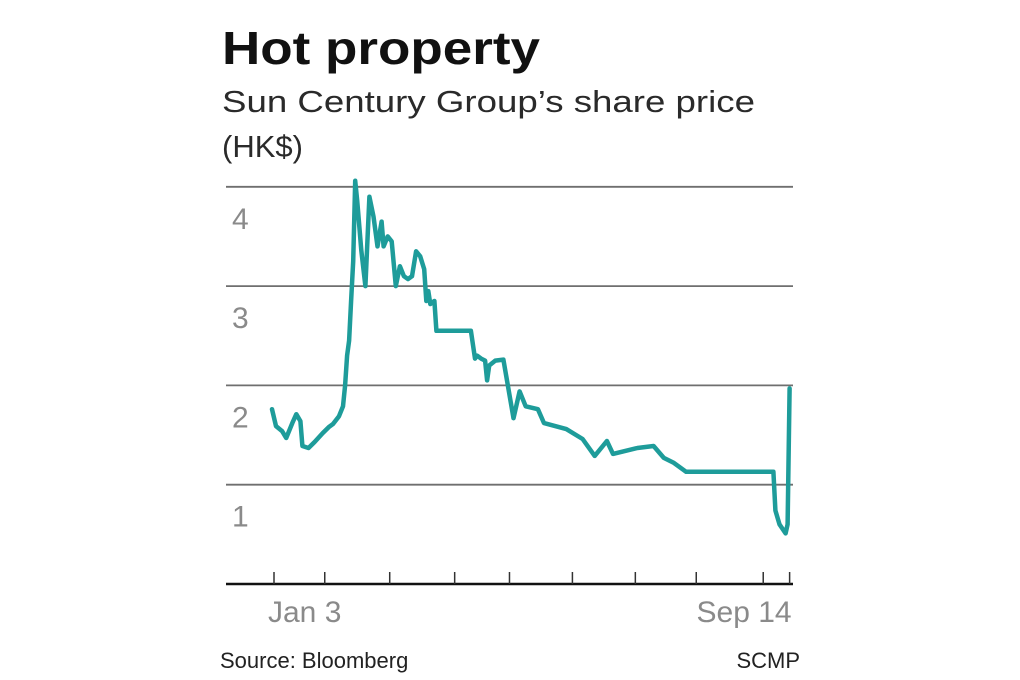  What do you see at coordinates (768, 660) in the screenshot?
I see `credit-note: SCMP` at bounding box center [768, 660].